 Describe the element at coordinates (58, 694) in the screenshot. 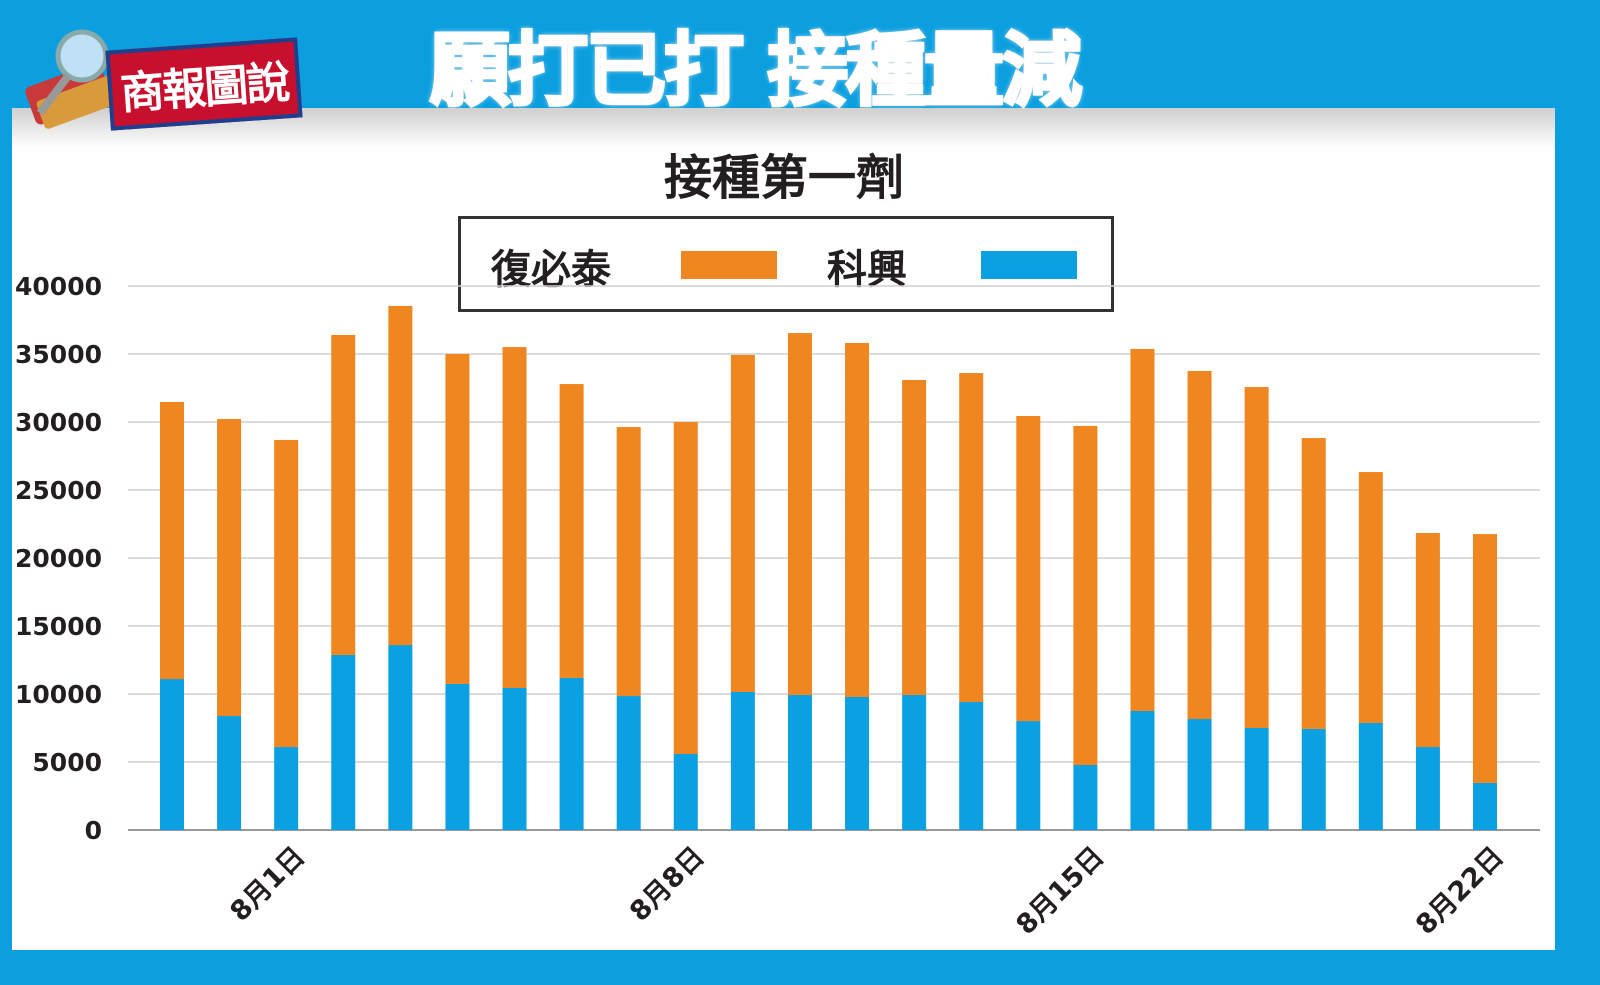

I see `y-tick-label: 10000` at that location.